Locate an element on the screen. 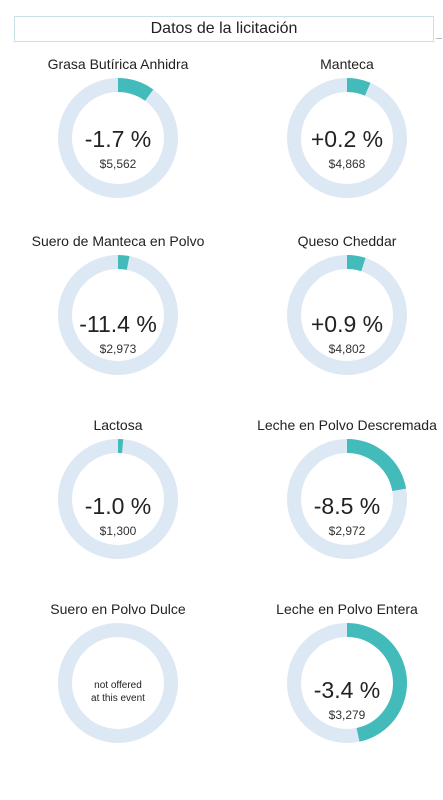 The image size is (443, 800). price-value: $2,973 is located at coordinates (118, 349).